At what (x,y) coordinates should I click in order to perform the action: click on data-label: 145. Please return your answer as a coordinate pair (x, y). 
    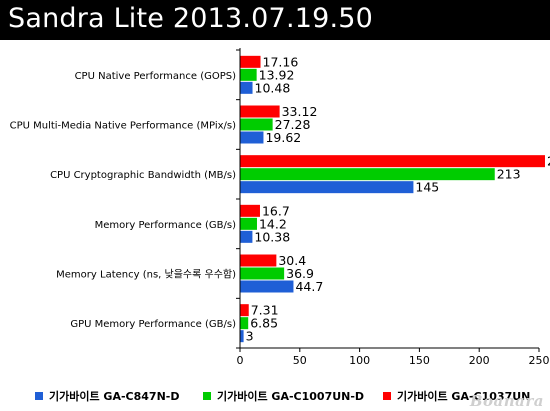
    Looking at the image, I should click on (427, 187).